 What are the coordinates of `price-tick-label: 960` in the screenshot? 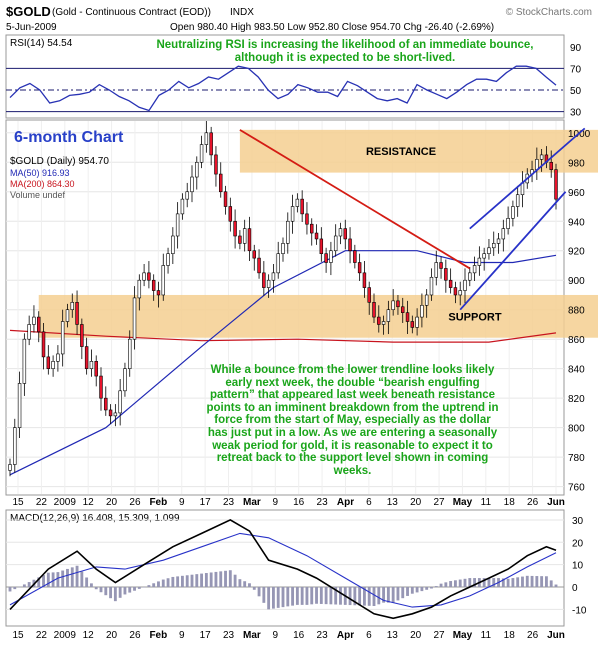 It's located at (576, 193).